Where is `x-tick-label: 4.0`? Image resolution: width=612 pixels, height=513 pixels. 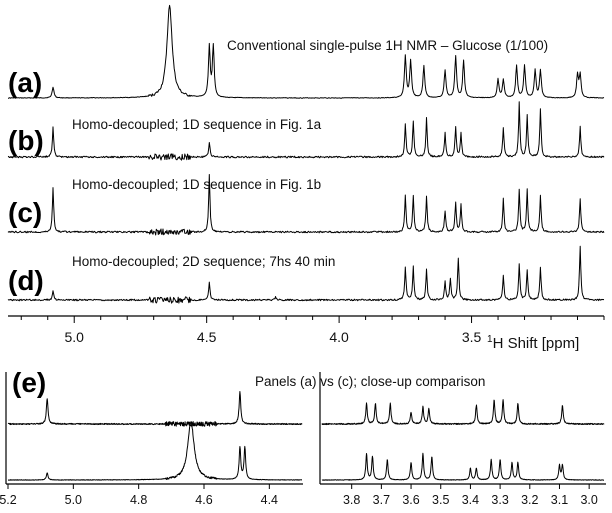
x-tick-label: 4.0 is located at coordinates (339, 337).